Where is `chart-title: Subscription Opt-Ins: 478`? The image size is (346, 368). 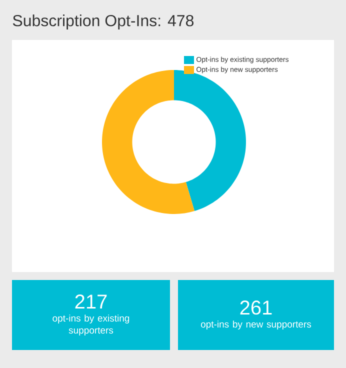 chart-title: Subscription Opt-Ins: 478 is located at coordinates (103, 22).